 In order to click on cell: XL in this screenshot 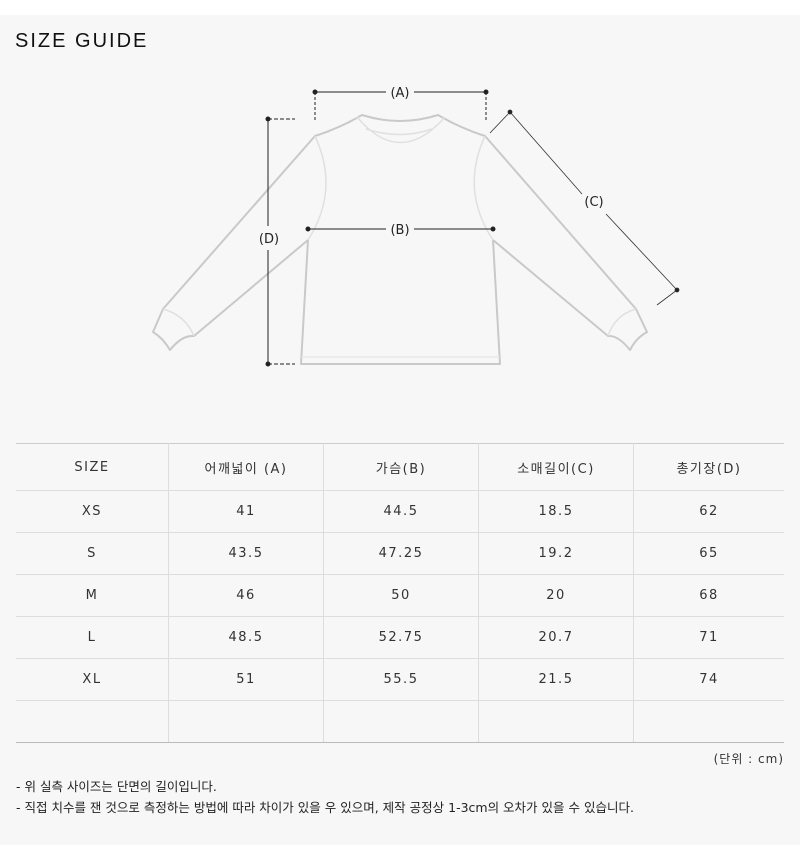, I will do `click(92, 679)`.